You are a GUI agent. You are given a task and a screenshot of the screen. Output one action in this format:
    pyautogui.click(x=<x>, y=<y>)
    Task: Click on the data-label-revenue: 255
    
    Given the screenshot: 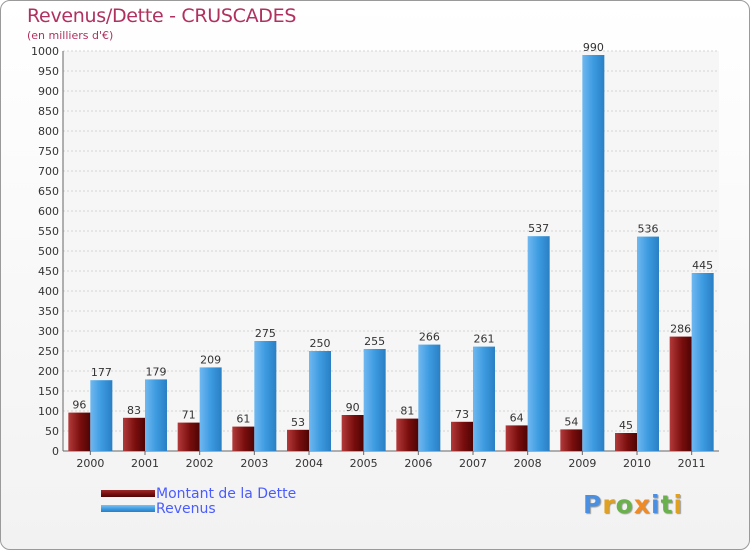 What is the action you would take?
    pyautogui.click(x=374, y=341)
    